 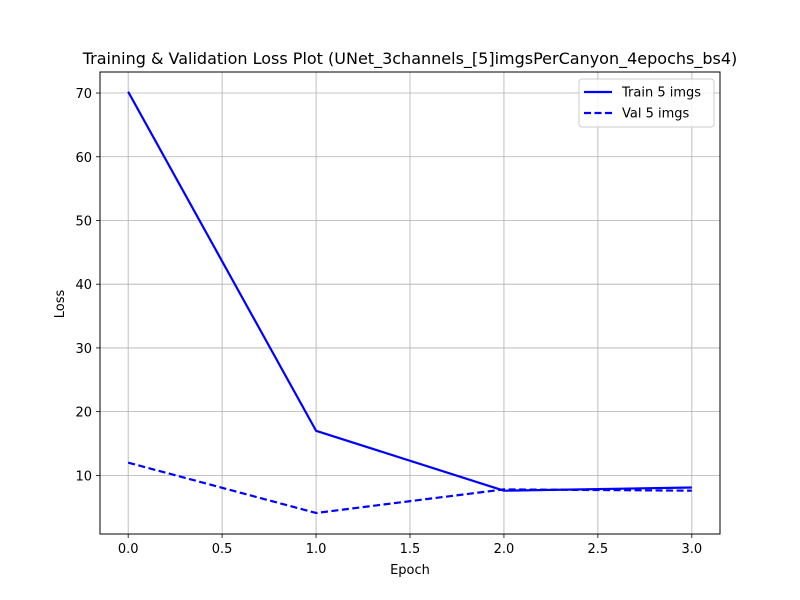 What do you see at coordinates (83, 158) in the screenshot?
I see `y-tick-label: 60` at bounding box center [83, 158].